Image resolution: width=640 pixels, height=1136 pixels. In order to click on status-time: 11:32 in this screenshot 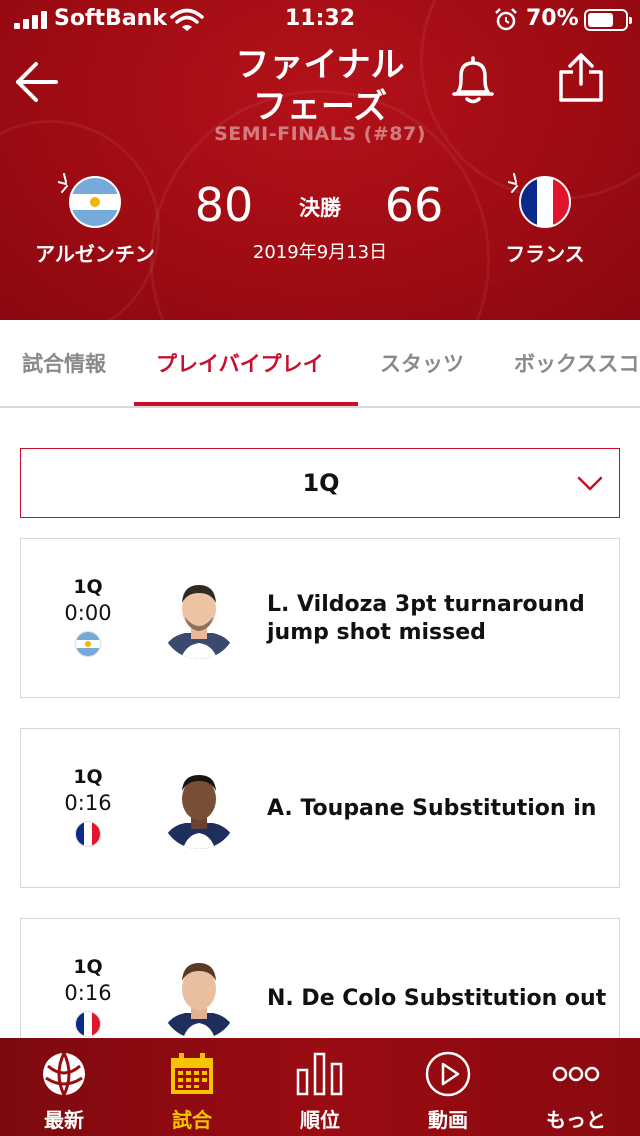, I will do `click(320, 18)`.